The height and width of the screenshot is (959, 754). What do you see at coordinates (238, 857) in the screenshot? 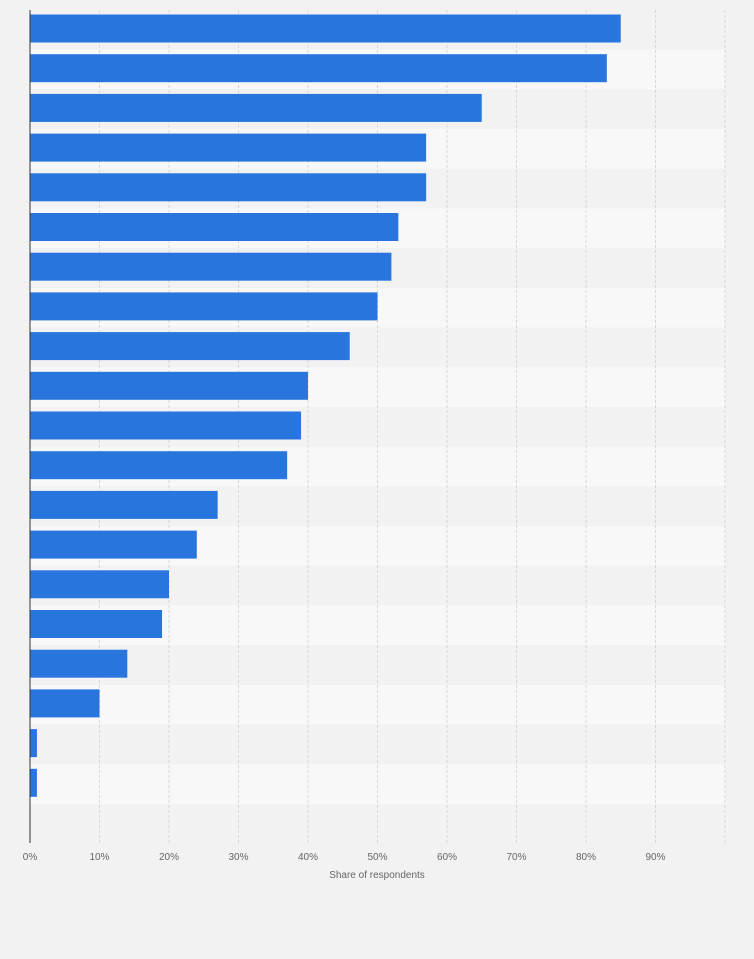
I see `x-tick-label: 30%` at bounding box center [238, 857].